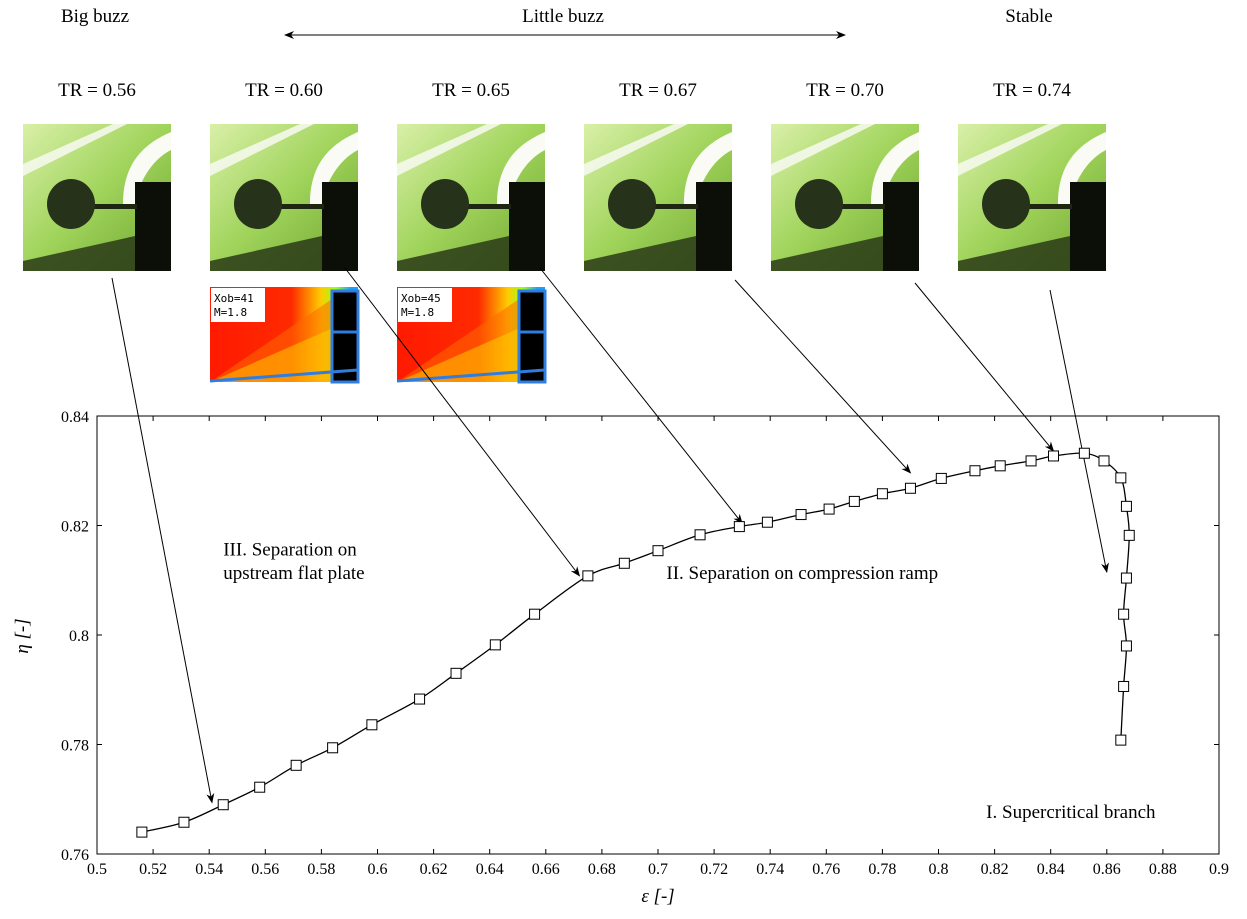  What do you see at coordinates (602, 869) in the screenshot?
I see `x-tick-label: 0.68` at bounding box center [602, 869].